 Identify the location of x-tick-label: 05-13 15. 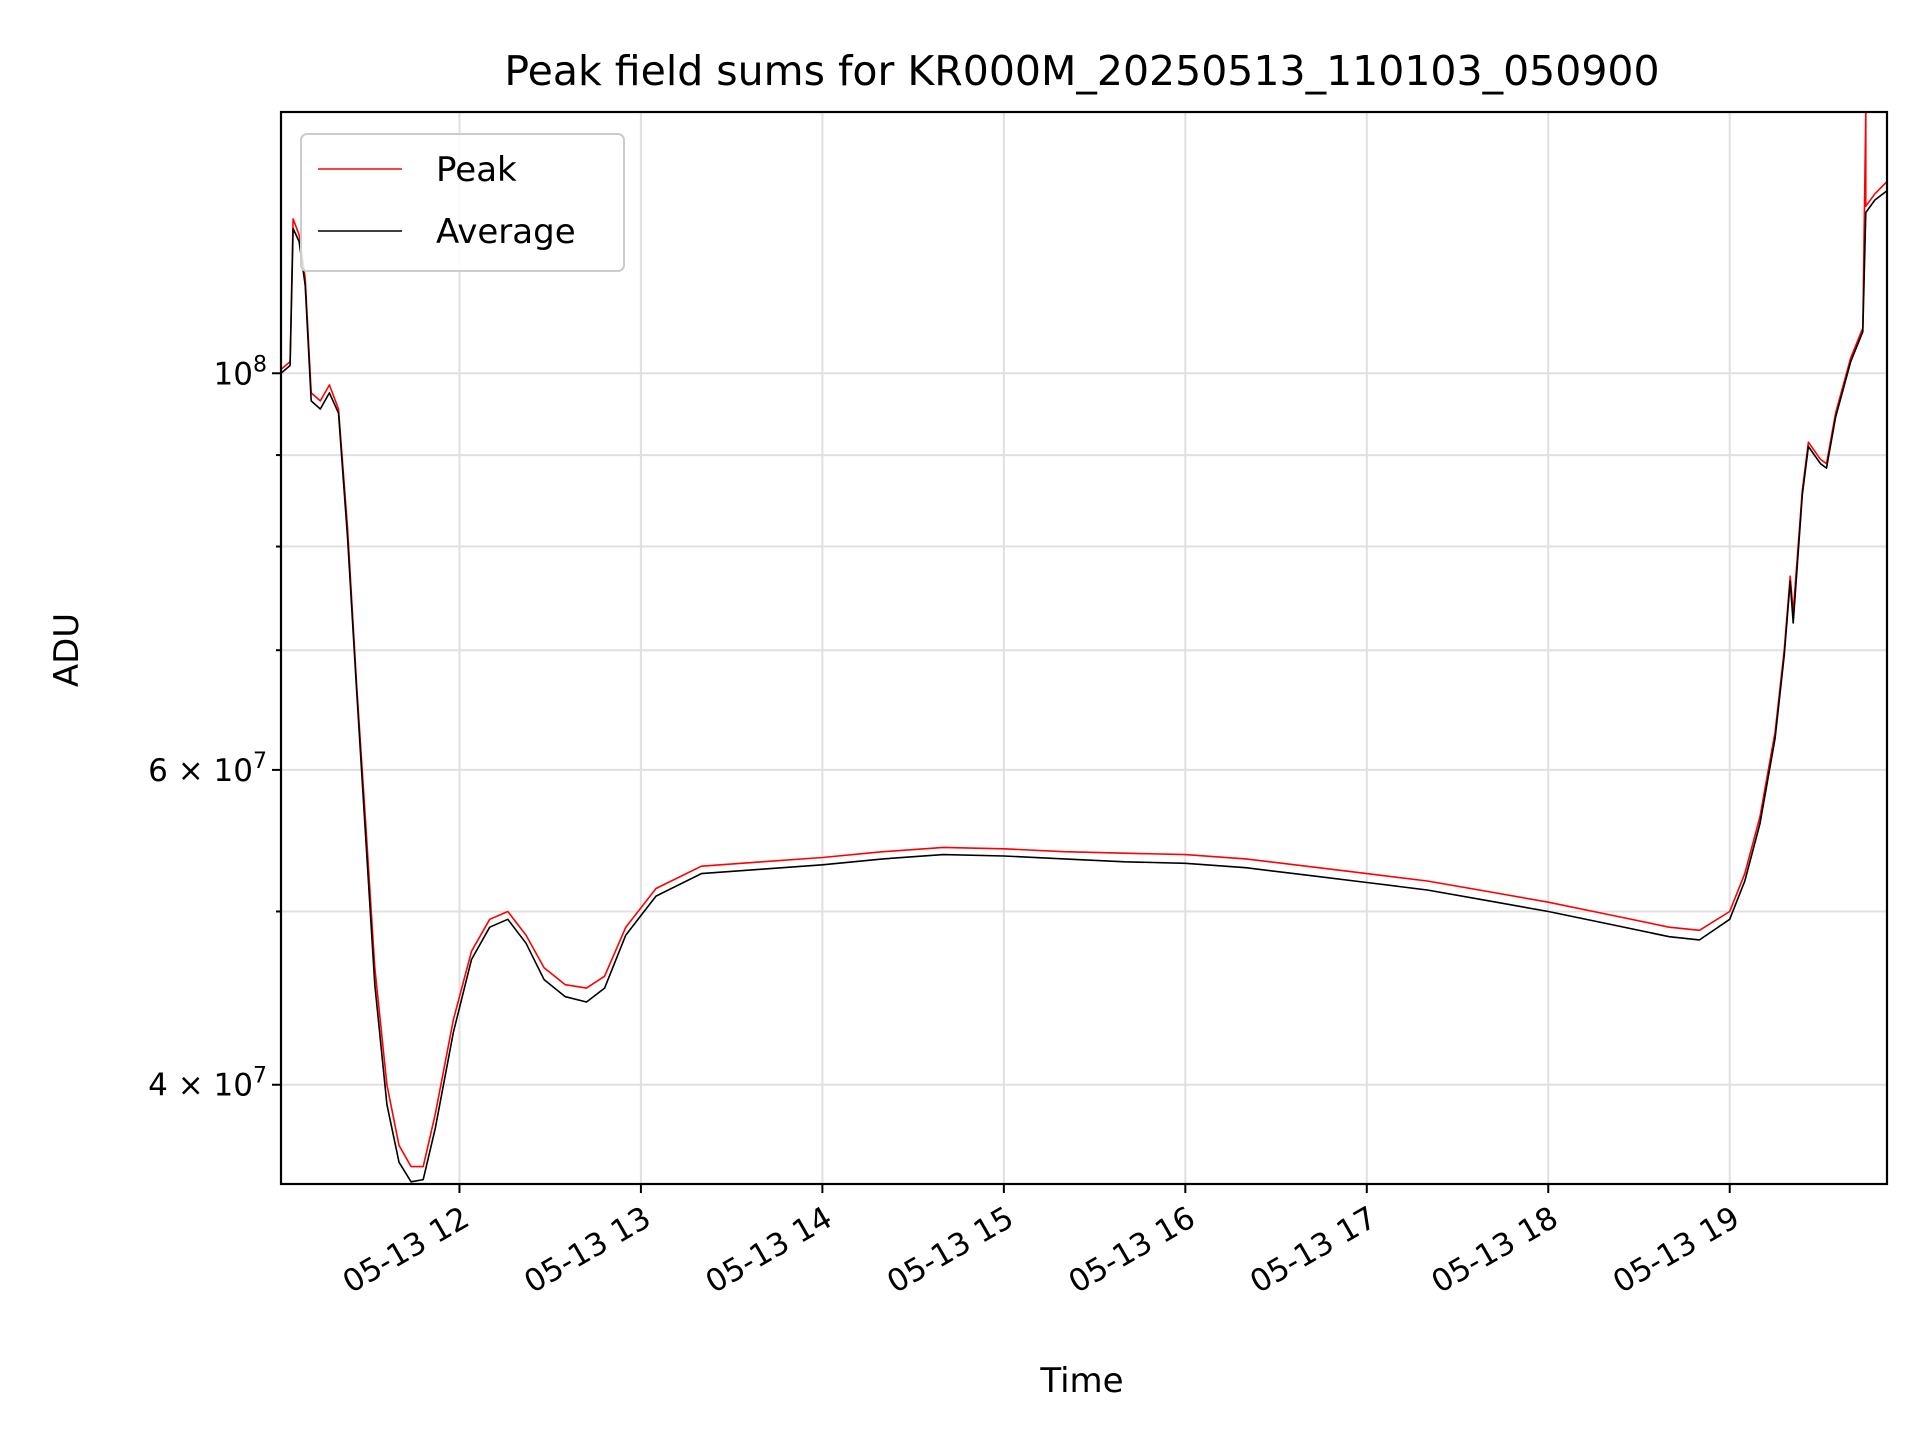
(950, 1250).